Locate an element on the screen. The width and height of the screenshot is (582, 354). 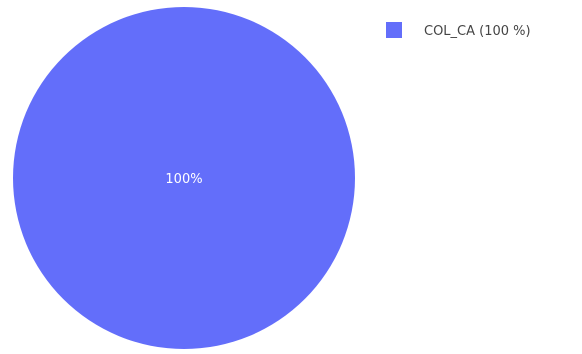
legend-label-0: COL_CA (100 %) is located at coordinates (477, 31).